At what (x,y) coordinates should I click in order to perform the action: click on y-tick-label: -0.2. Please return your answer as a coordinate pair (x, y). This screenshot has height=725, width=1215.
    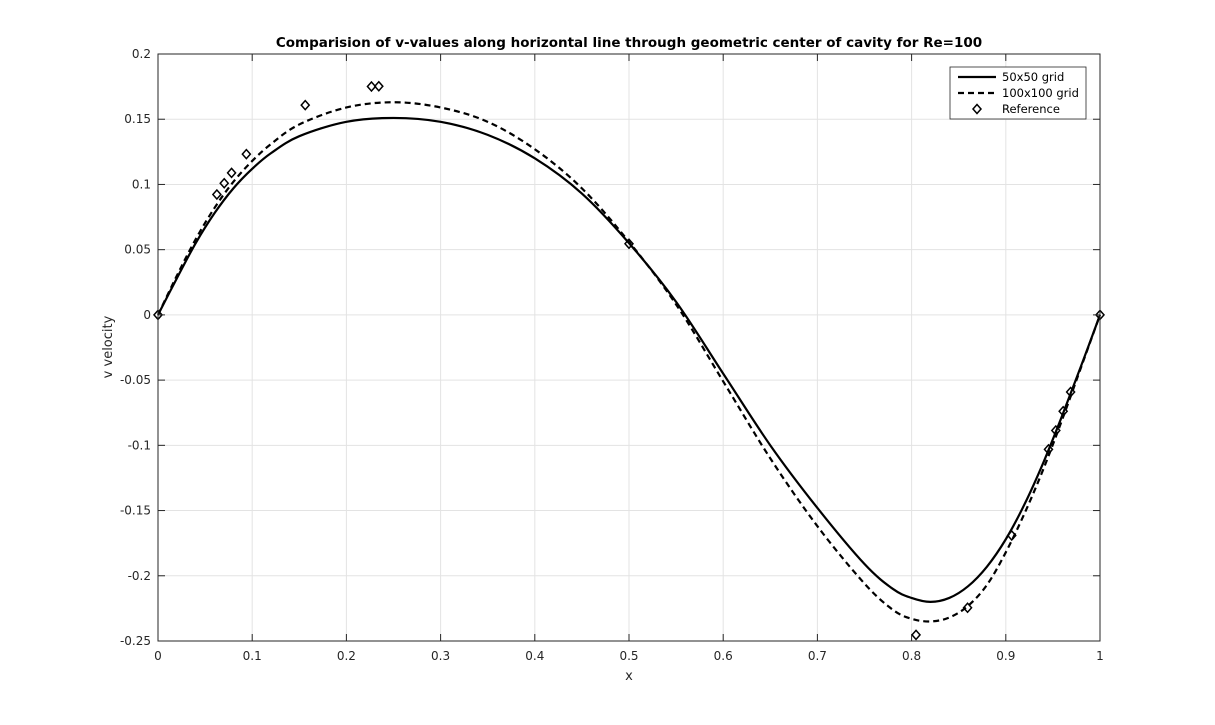
    Looking at the image, I should click on (139, 576).